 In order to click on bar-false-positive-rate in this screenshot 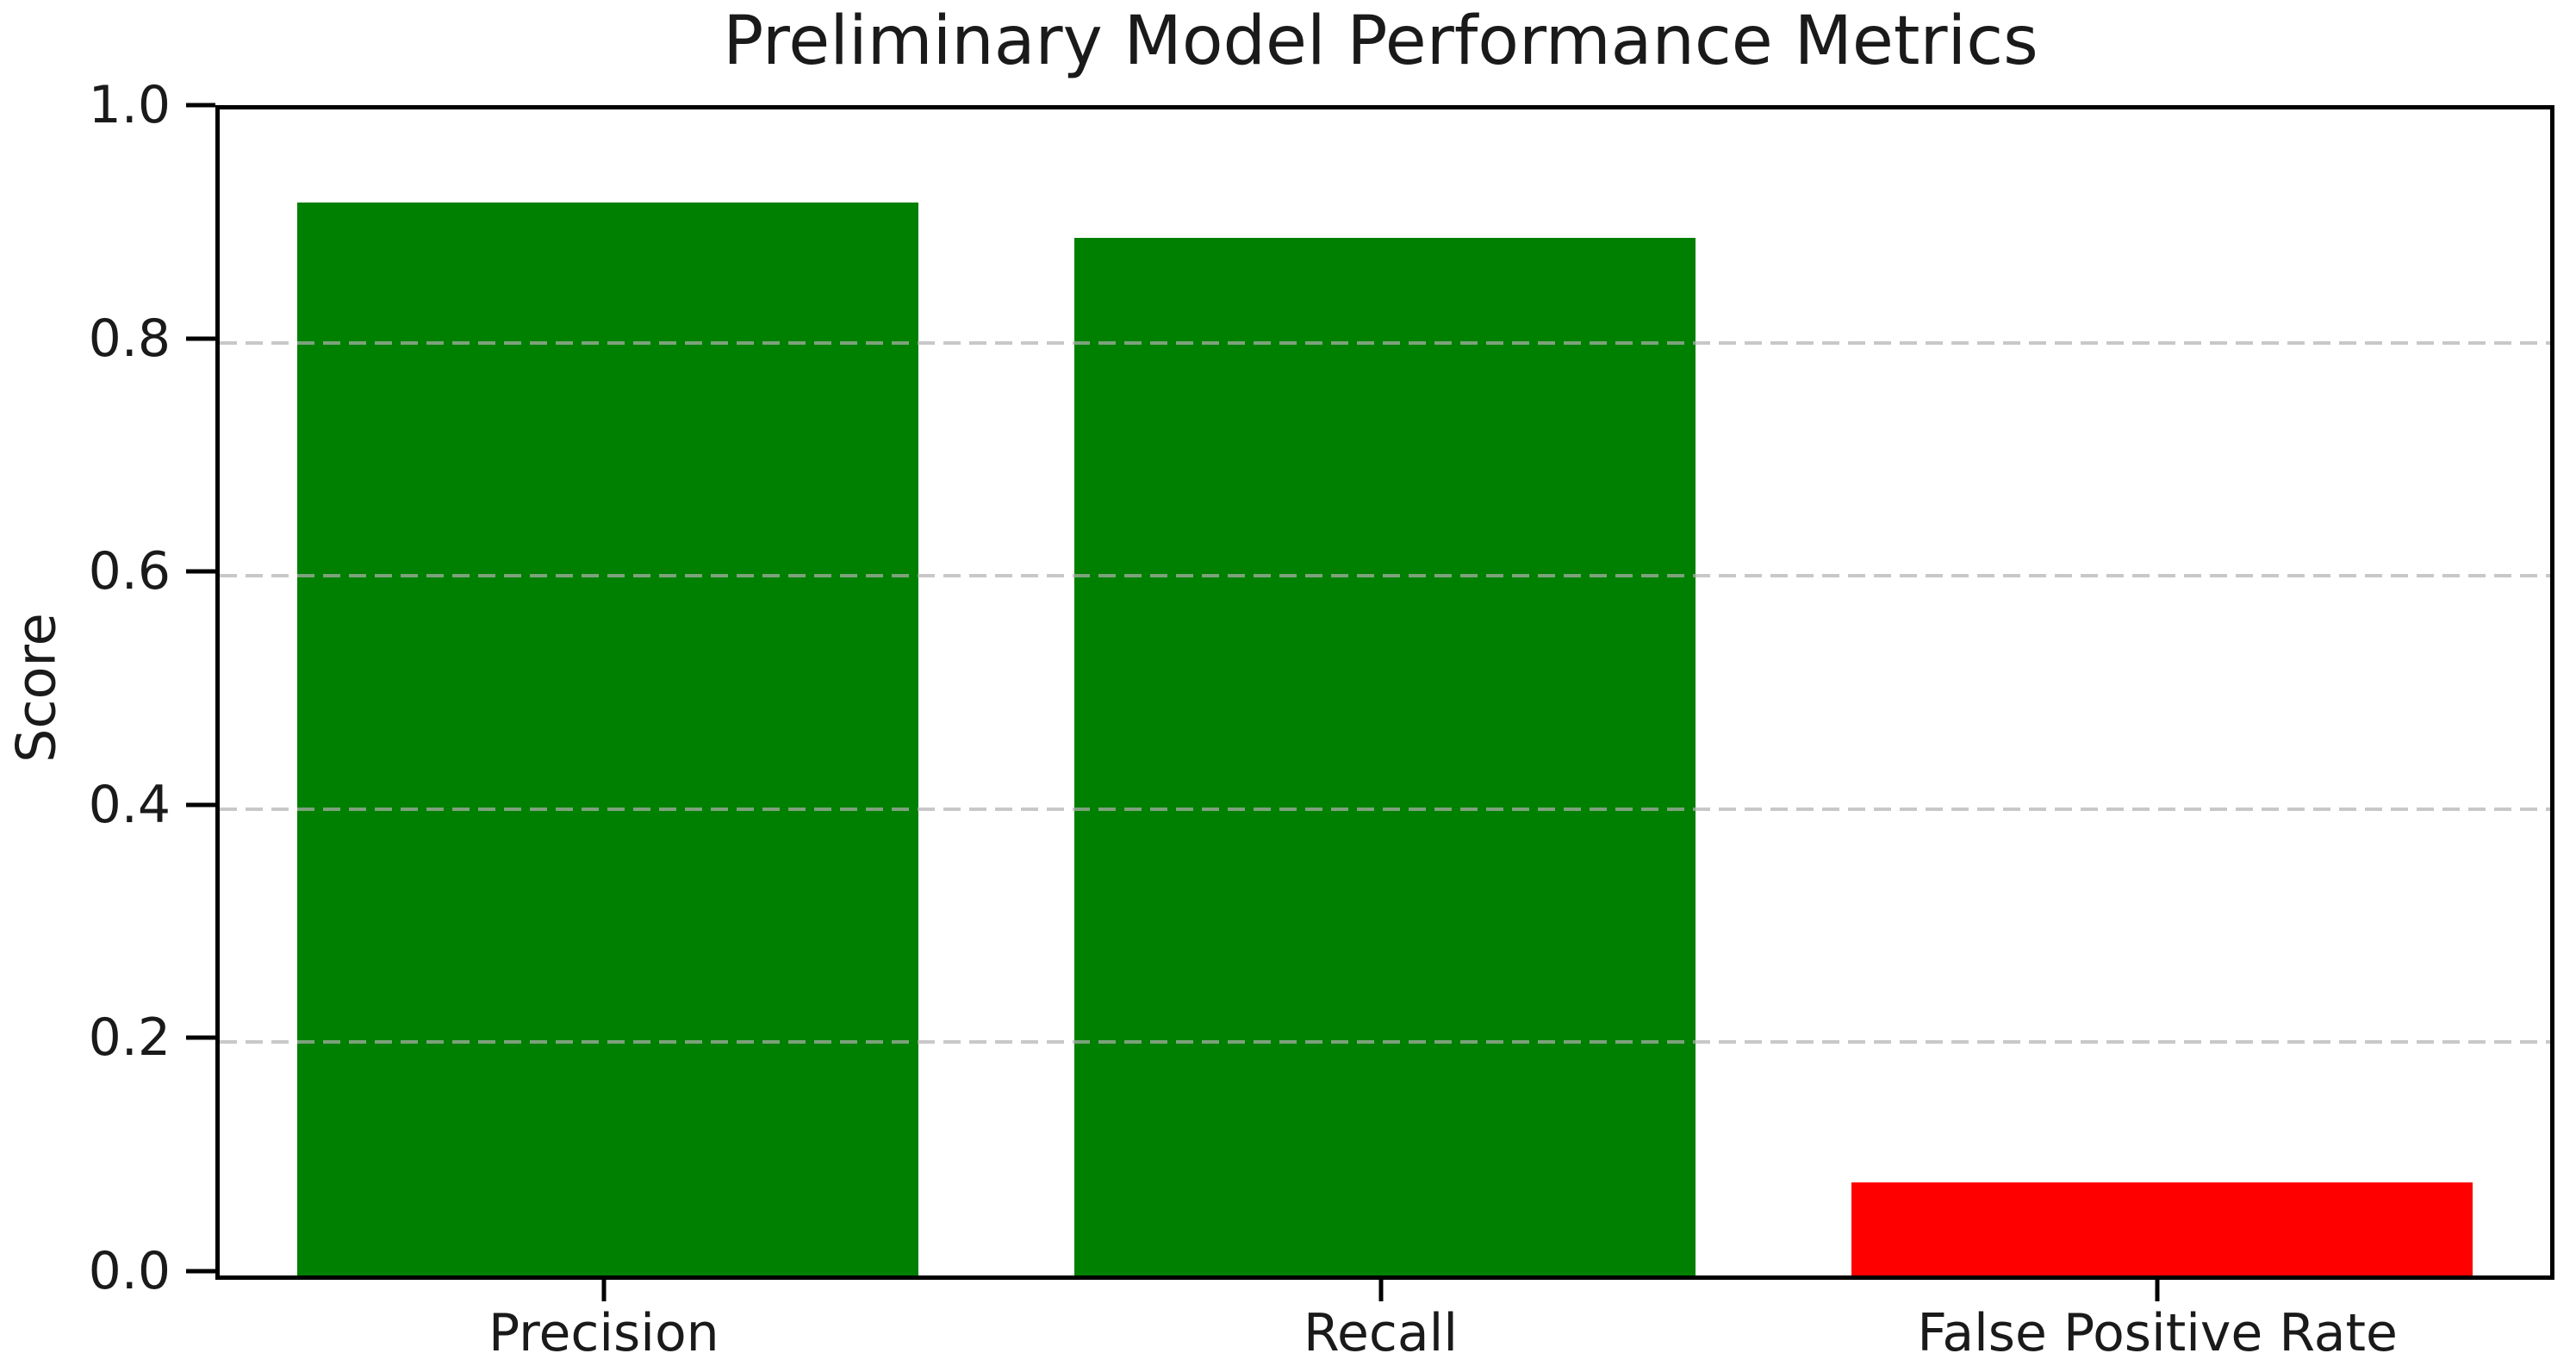, I will do `click(2162, 1229)`.